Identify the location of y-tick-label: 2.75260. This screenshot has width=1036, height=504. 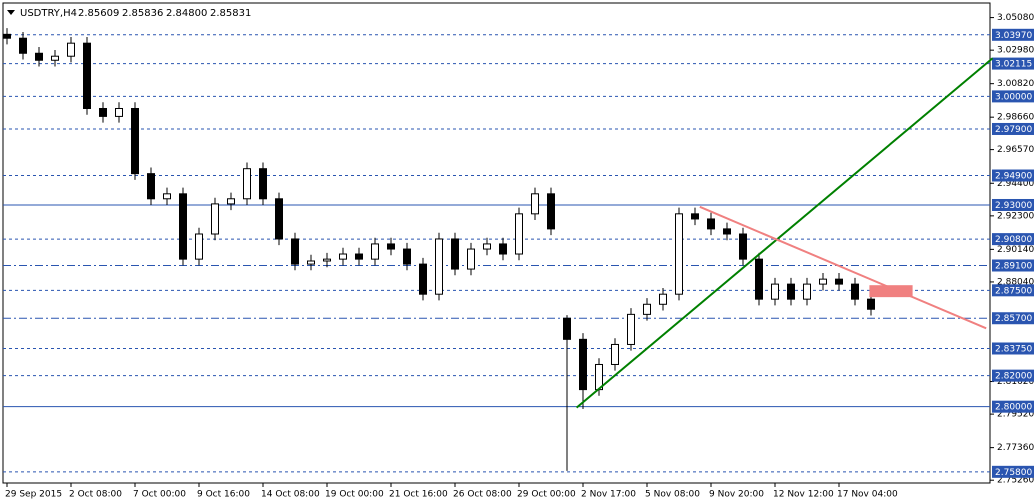
(1015, 481).